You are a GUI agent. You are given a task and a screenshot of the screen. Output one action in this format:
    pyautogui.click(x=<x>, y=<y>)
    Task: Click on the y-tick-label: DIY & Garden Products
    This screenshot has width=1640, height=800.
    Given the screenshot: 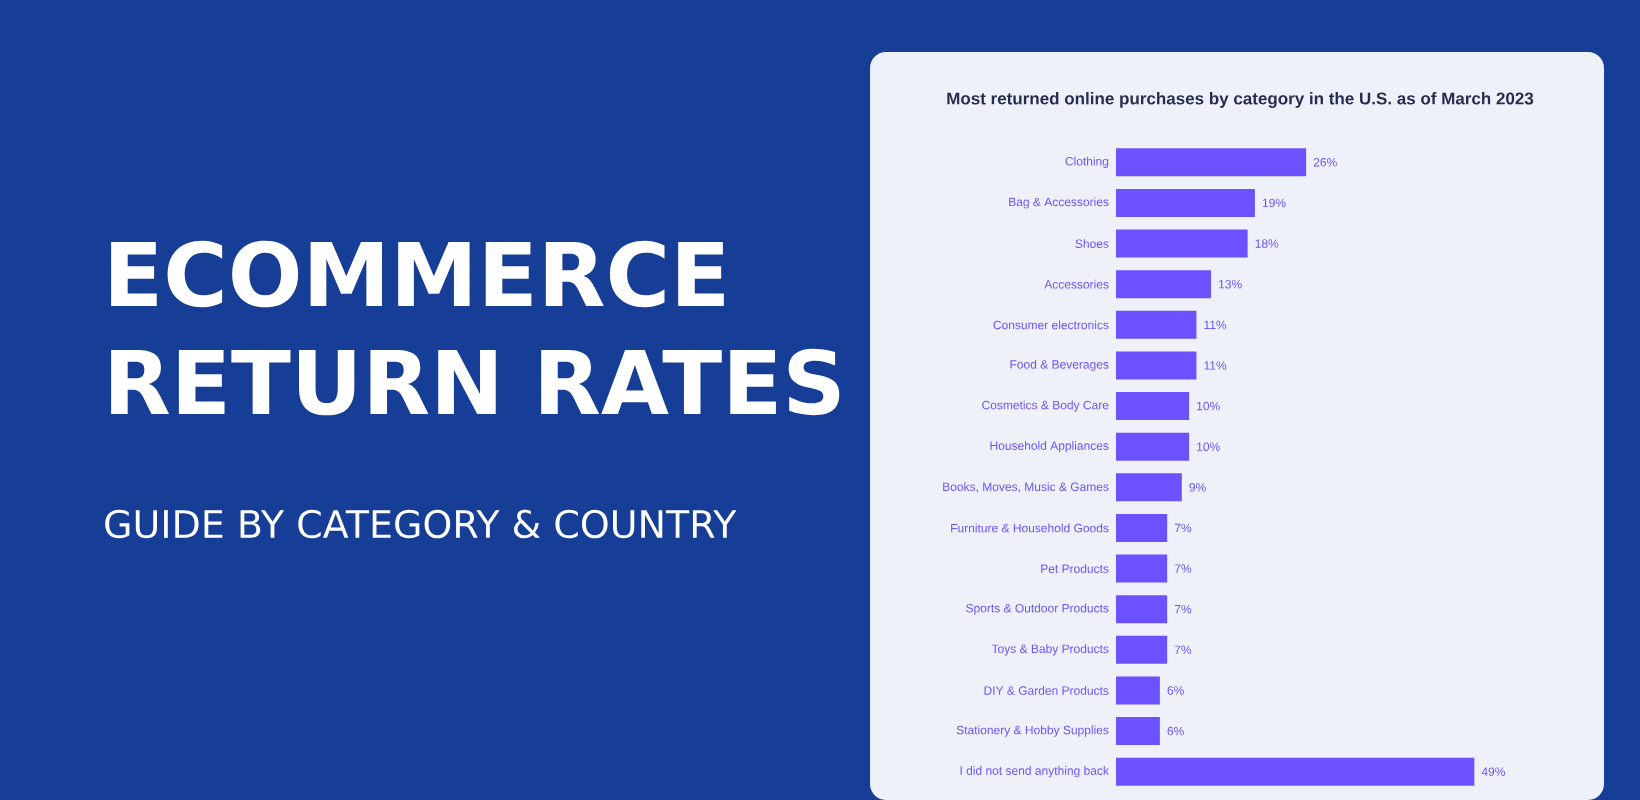 What is the action you would take?
    pyautogui.click(x=1046, y=690)
    